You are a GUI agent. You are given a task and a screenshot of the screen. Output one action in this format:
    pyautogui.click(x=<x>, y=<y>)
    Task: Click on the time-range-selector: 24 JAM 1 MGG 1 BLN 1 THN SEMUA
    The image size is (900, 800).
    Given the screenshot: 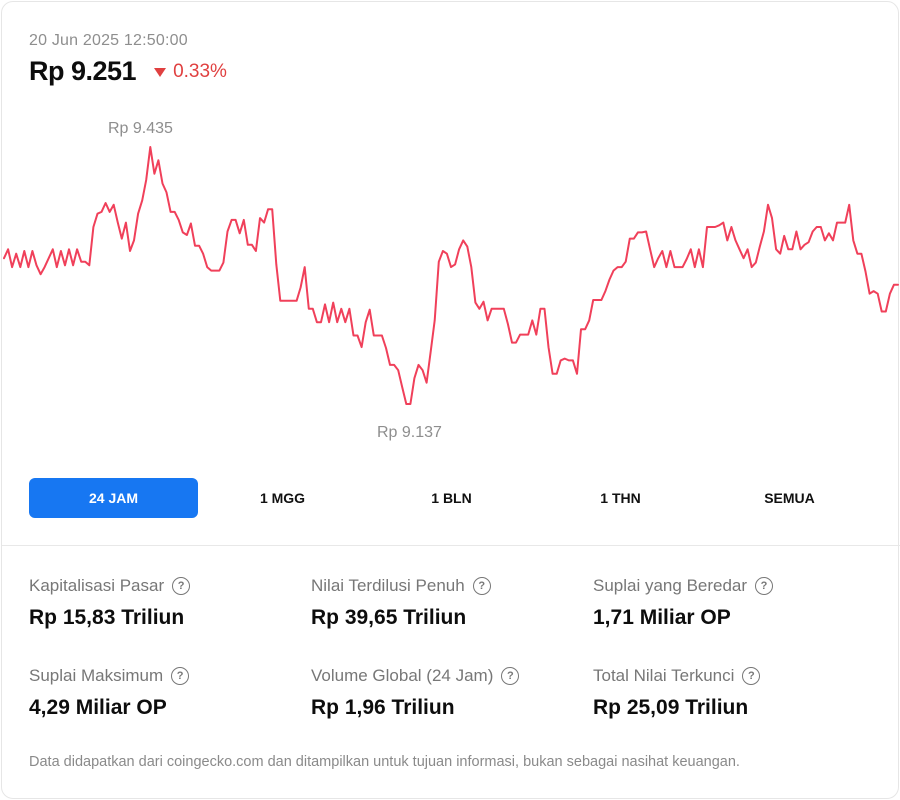 What is the action you would take?
    pyautogui.click(x=451, y=498)
    